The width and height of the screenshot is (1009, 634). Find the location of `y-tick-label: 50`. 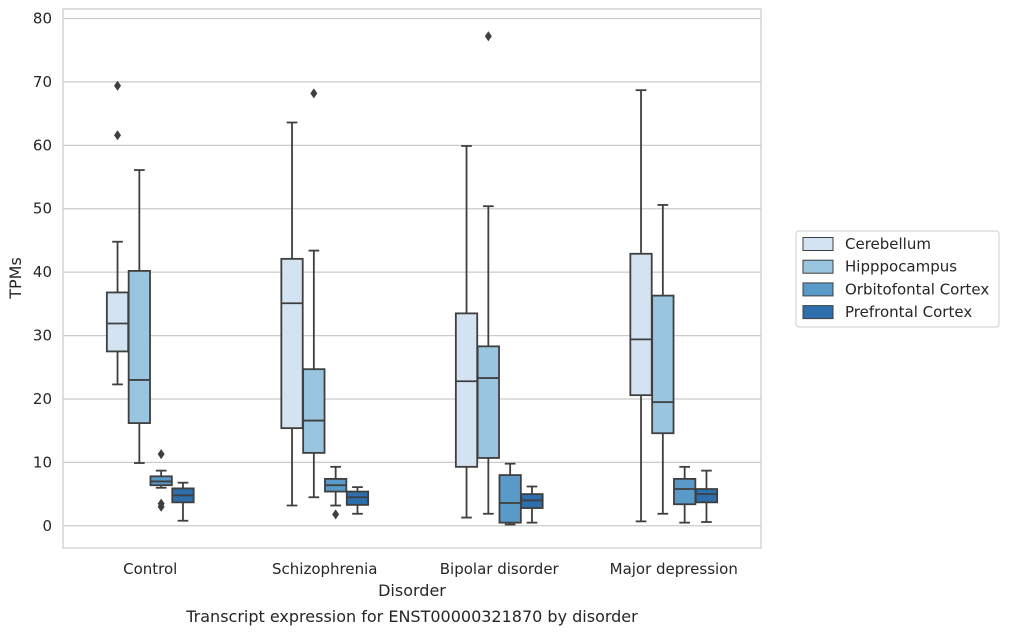

y-tick-label: 50 is located at coordinates (42, 209).